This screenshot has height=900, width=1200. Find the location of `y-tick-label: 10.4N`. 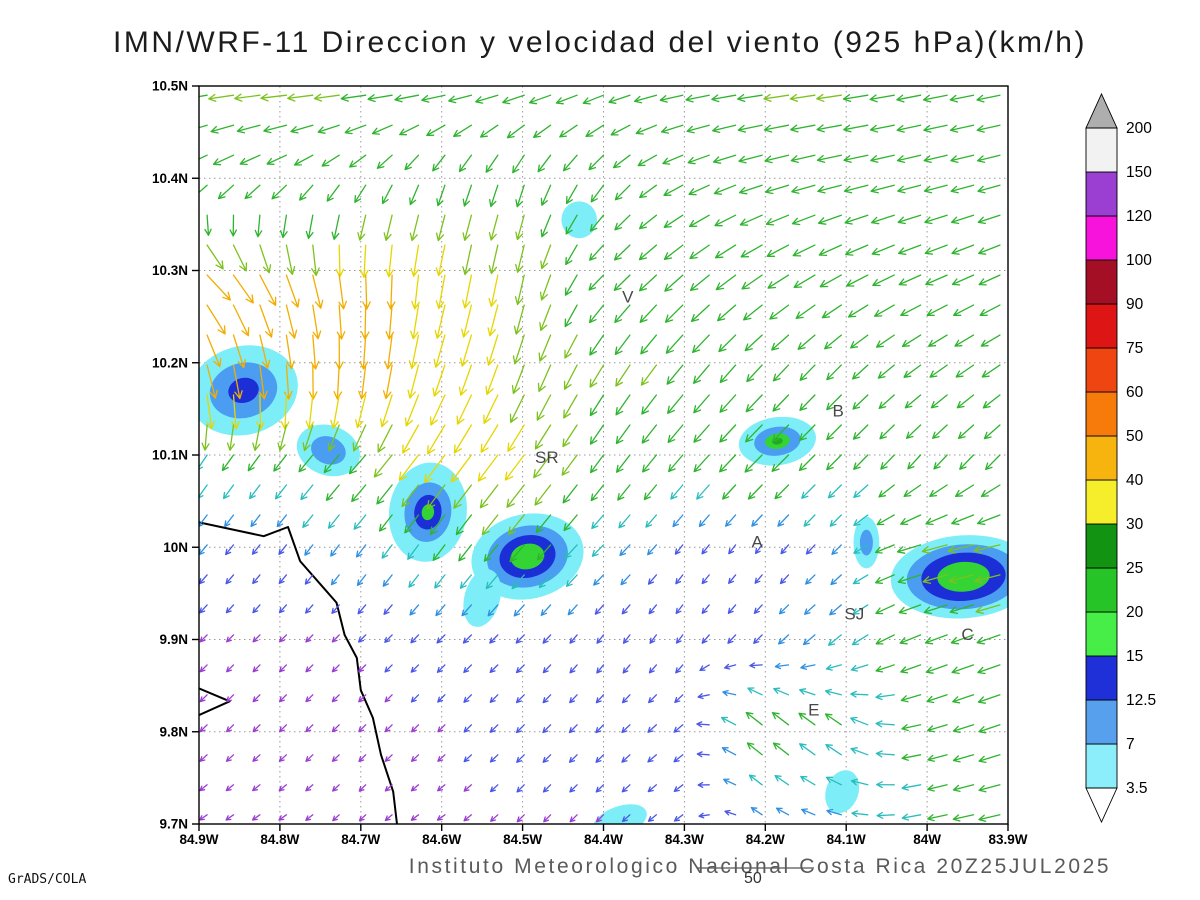

y-tick-label: 10.4N is located at coordinates (170, 178).